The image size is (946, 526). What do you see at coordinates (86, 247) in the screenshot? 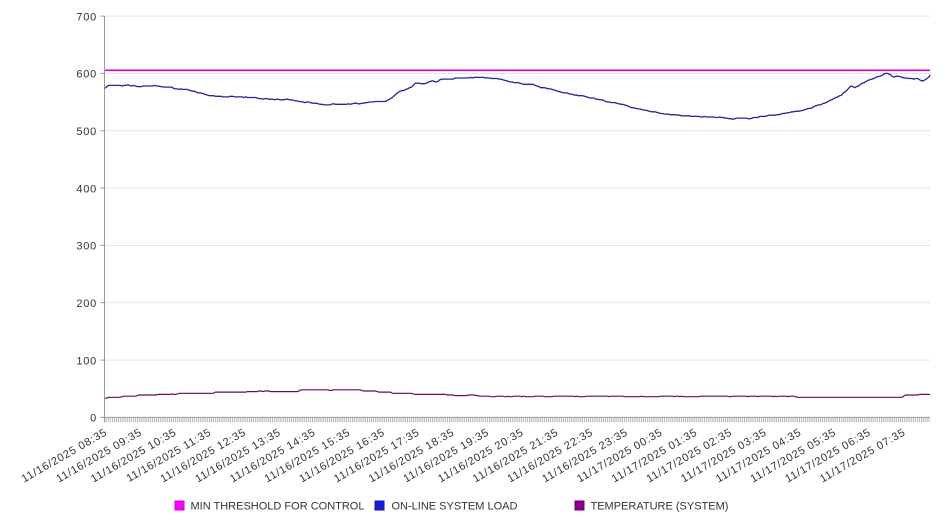
I see `svg-text: 300` at bounding box center [86, 247].